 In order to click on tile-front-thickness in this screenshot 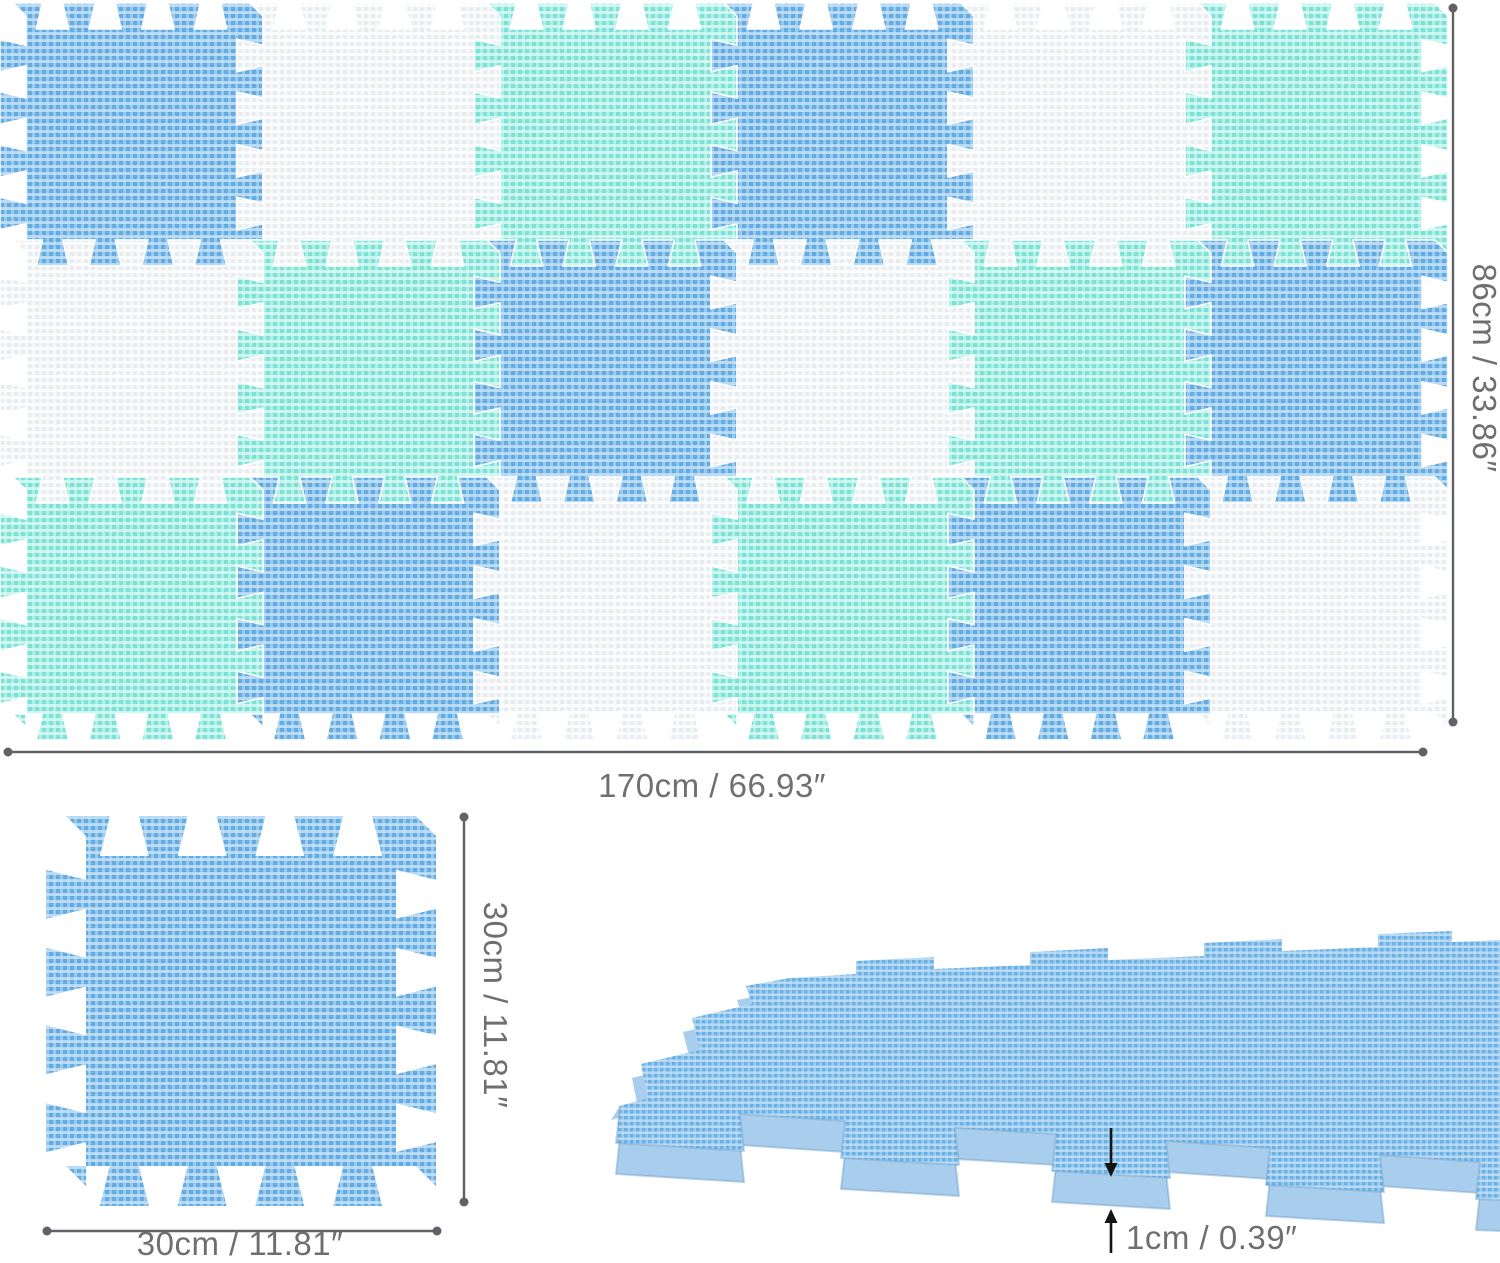, I will do `click(1058, 1168)`.